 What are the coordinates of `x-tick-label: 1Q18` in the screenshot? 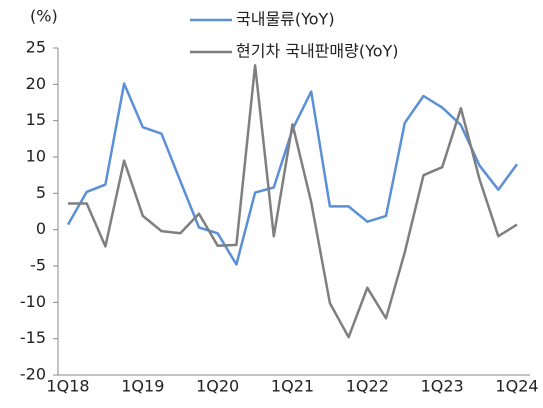 It's located at (67, 386).